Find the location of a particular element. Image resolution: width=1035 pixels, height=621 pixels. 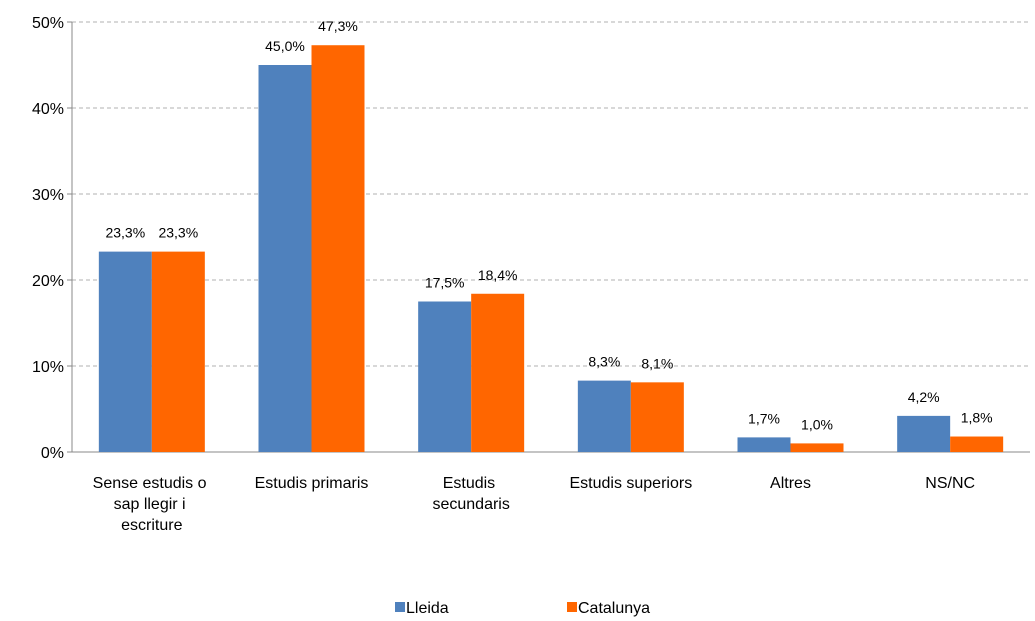

value-label: 8,3% is located at coordinates (604, 362).